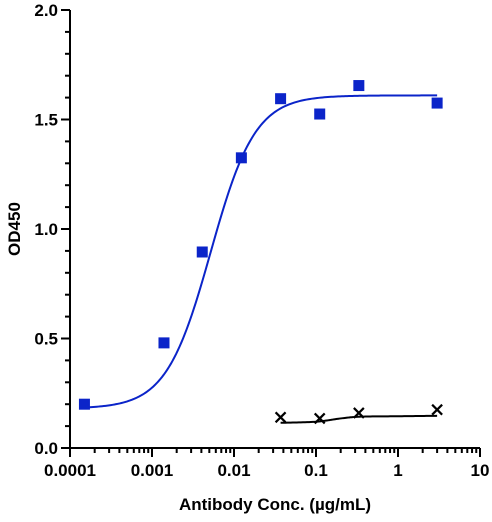 This screenshot has height=522, width=492. I want to click on y-tick-label: 0.5, so click(46, 339).